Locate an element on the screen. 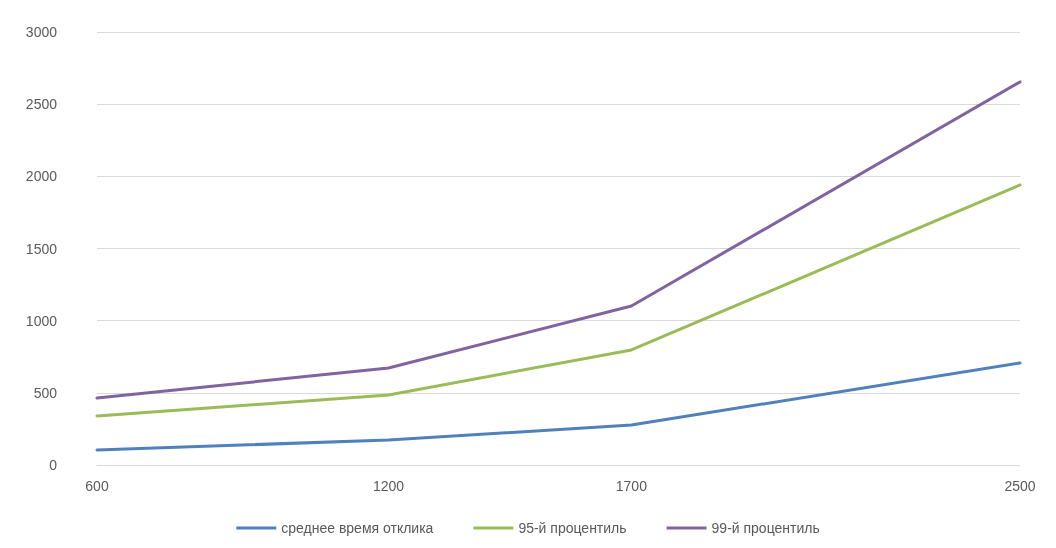  y-tick-label: 1500 is located at coordinates (41, 248).